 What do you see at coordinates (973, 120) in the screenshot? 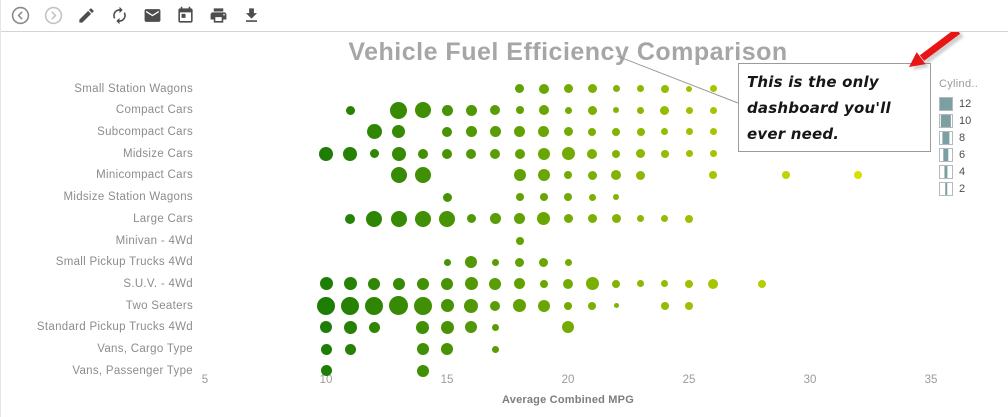
I see `legend-item: 10` at bounding box center [973, 120].